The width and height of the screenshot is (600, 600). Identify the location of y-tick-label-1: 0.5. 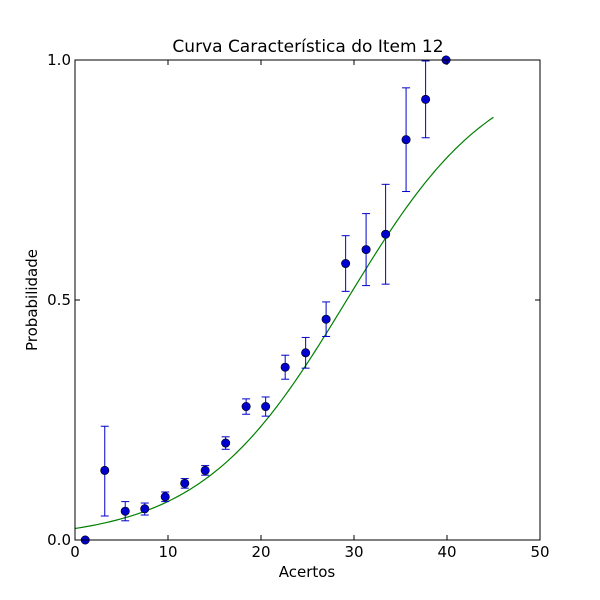
(59, 300).